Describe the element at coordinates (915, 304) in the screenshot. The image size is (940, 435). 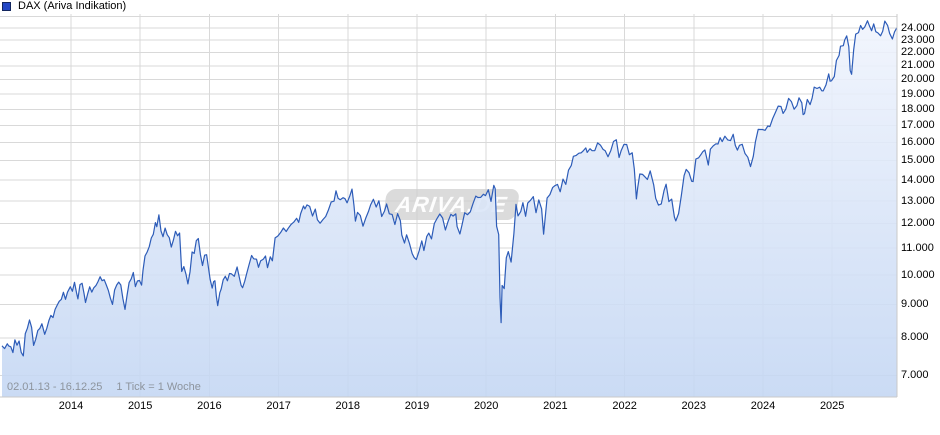
I see `y-axis-label: 9.000` at that location.